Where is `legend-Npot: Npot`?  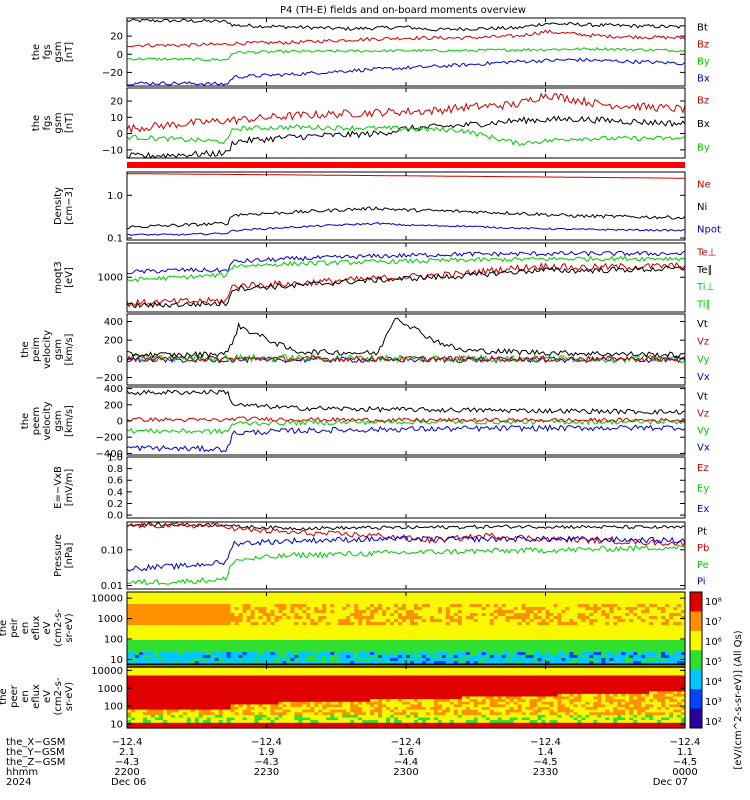
legend-Npot: Npot is located at coordinates (709, 230).